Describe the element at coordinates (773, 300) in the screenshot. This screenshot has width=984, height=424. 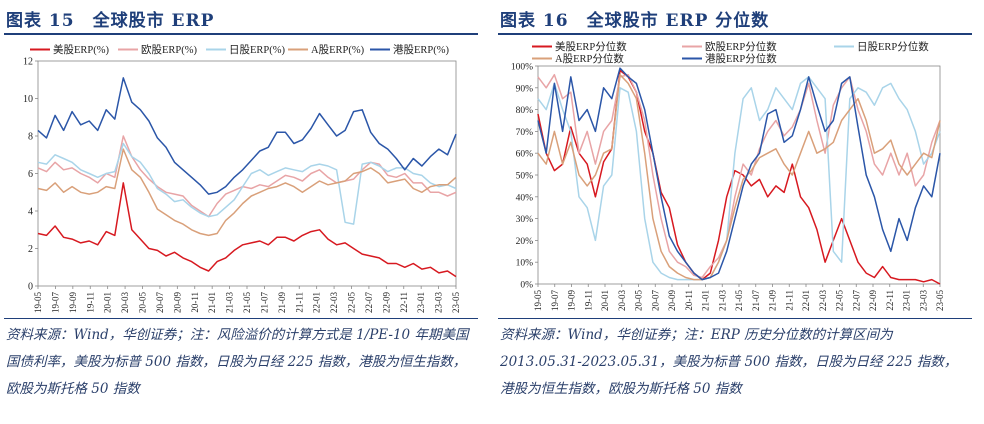
I see `right-xtick-label: 21-09` at that location.